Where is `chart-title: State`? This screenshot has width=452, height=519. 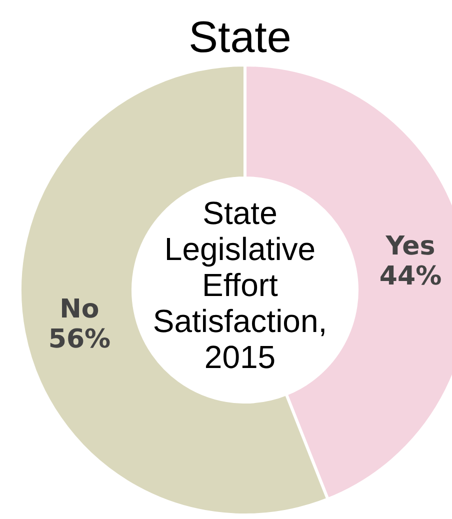 chart-title: State is located at coordinates (240, 37).